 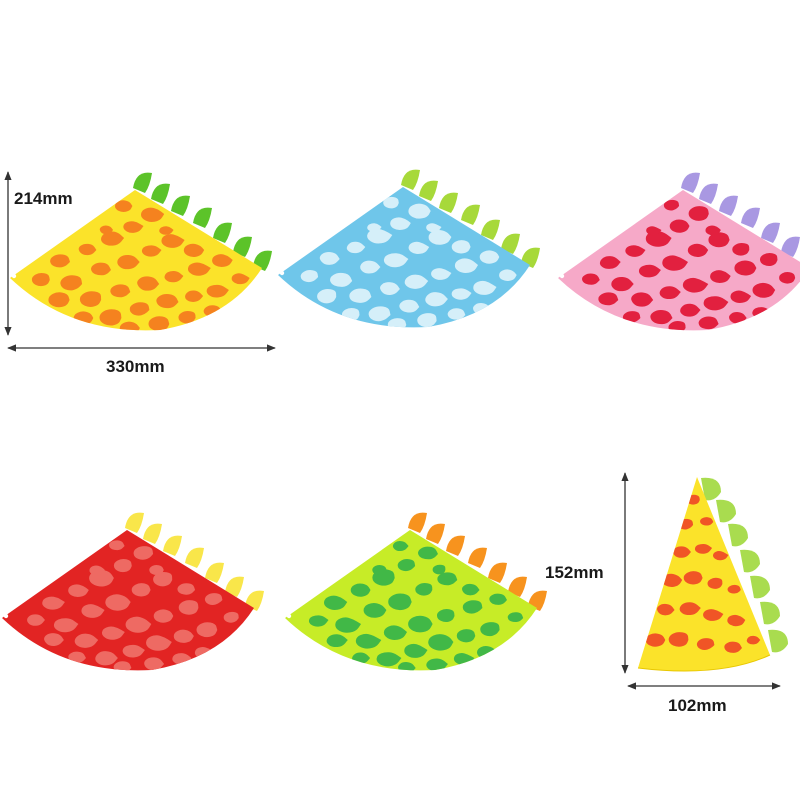 I want to click on flat-hat-pink, so click(x=679, y=251).